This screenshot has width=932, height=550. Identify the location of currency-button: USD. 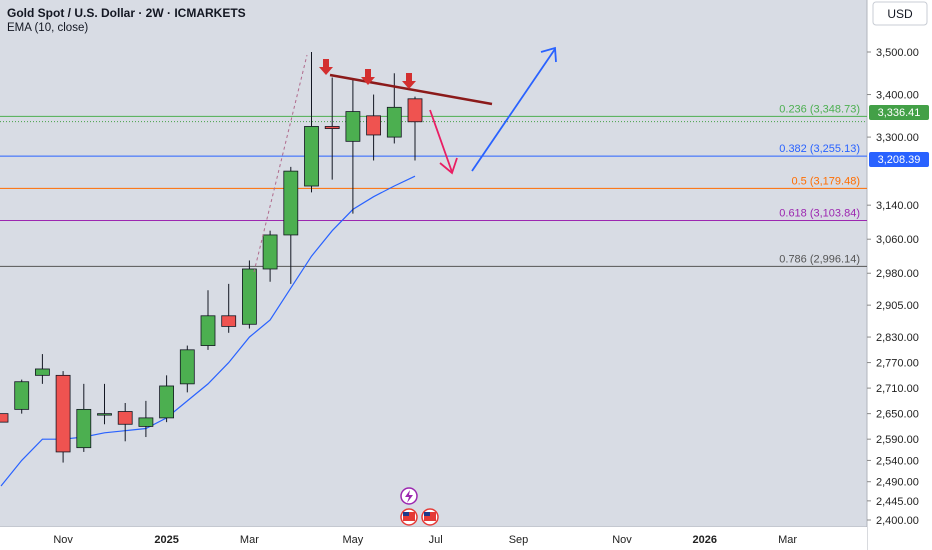
(900, 13).